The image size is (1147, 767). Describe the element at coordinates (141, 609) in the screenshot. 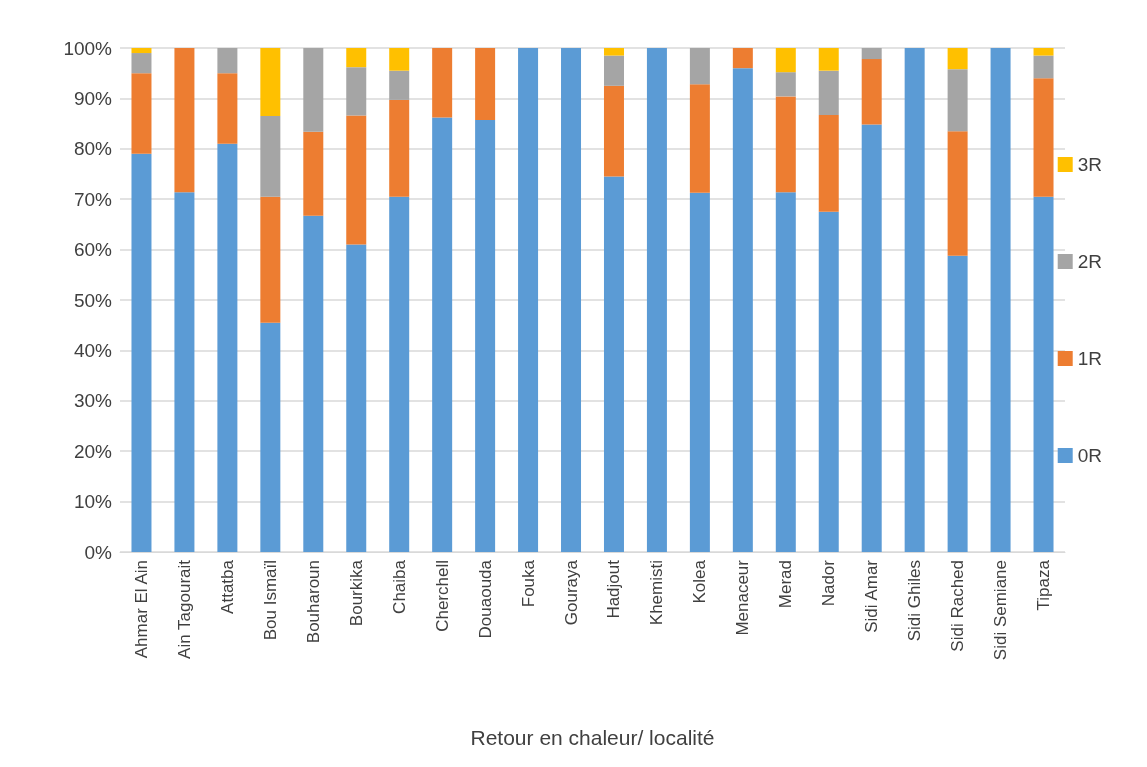

I see `x-tick-label: Ahmar El Ain` at that location.